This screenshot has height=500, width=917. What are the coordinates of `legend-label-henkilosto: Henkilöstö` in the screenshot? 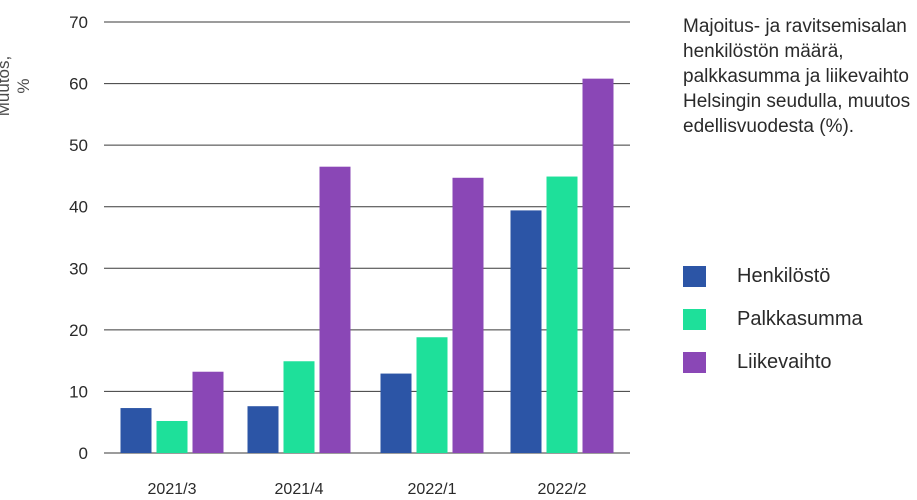 It's located at (784, 275).